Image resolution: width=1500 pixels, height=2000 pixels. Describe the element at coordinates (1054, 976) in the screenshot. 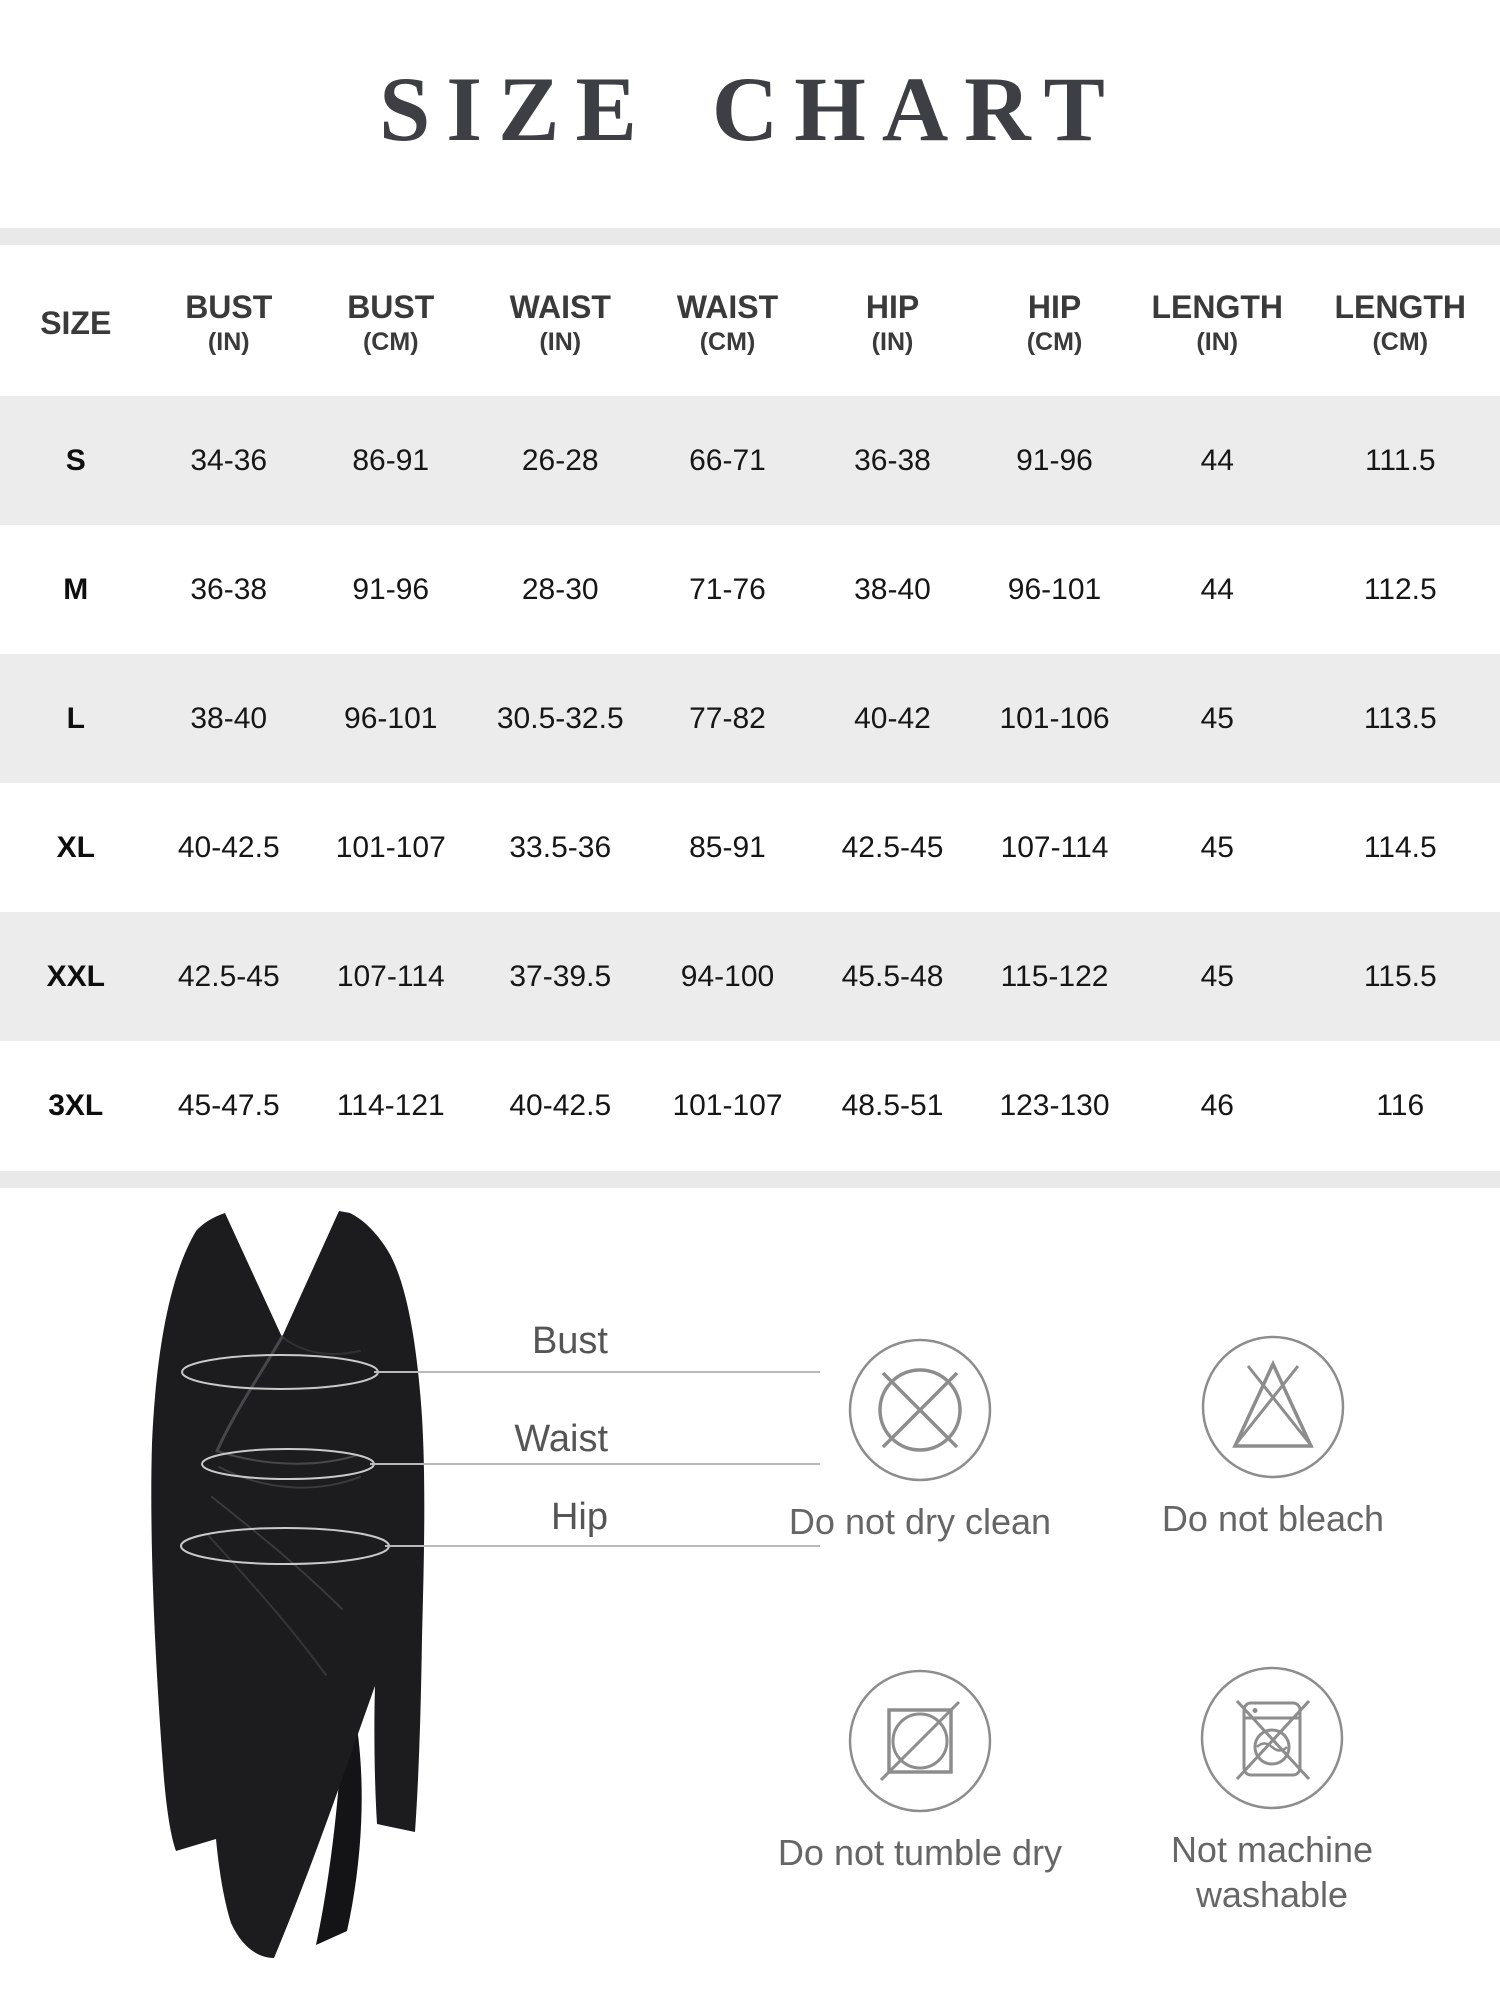

I see `value-cell: 115-122` at that location.